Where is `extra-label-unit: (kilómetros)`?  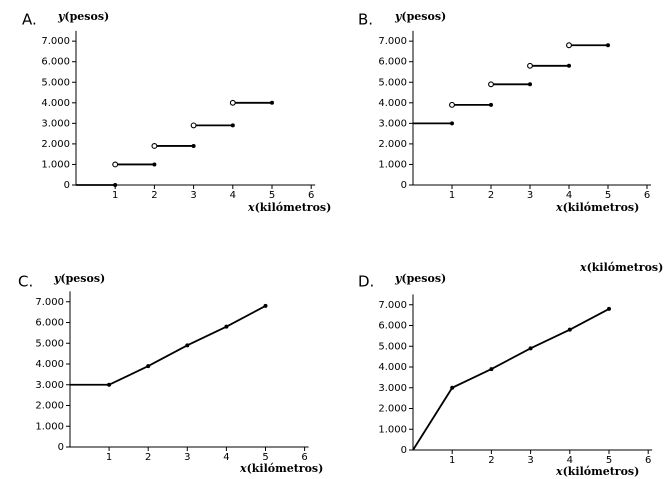 extra-label-unit: (kilómetros) is located at coordinates (625, 267).